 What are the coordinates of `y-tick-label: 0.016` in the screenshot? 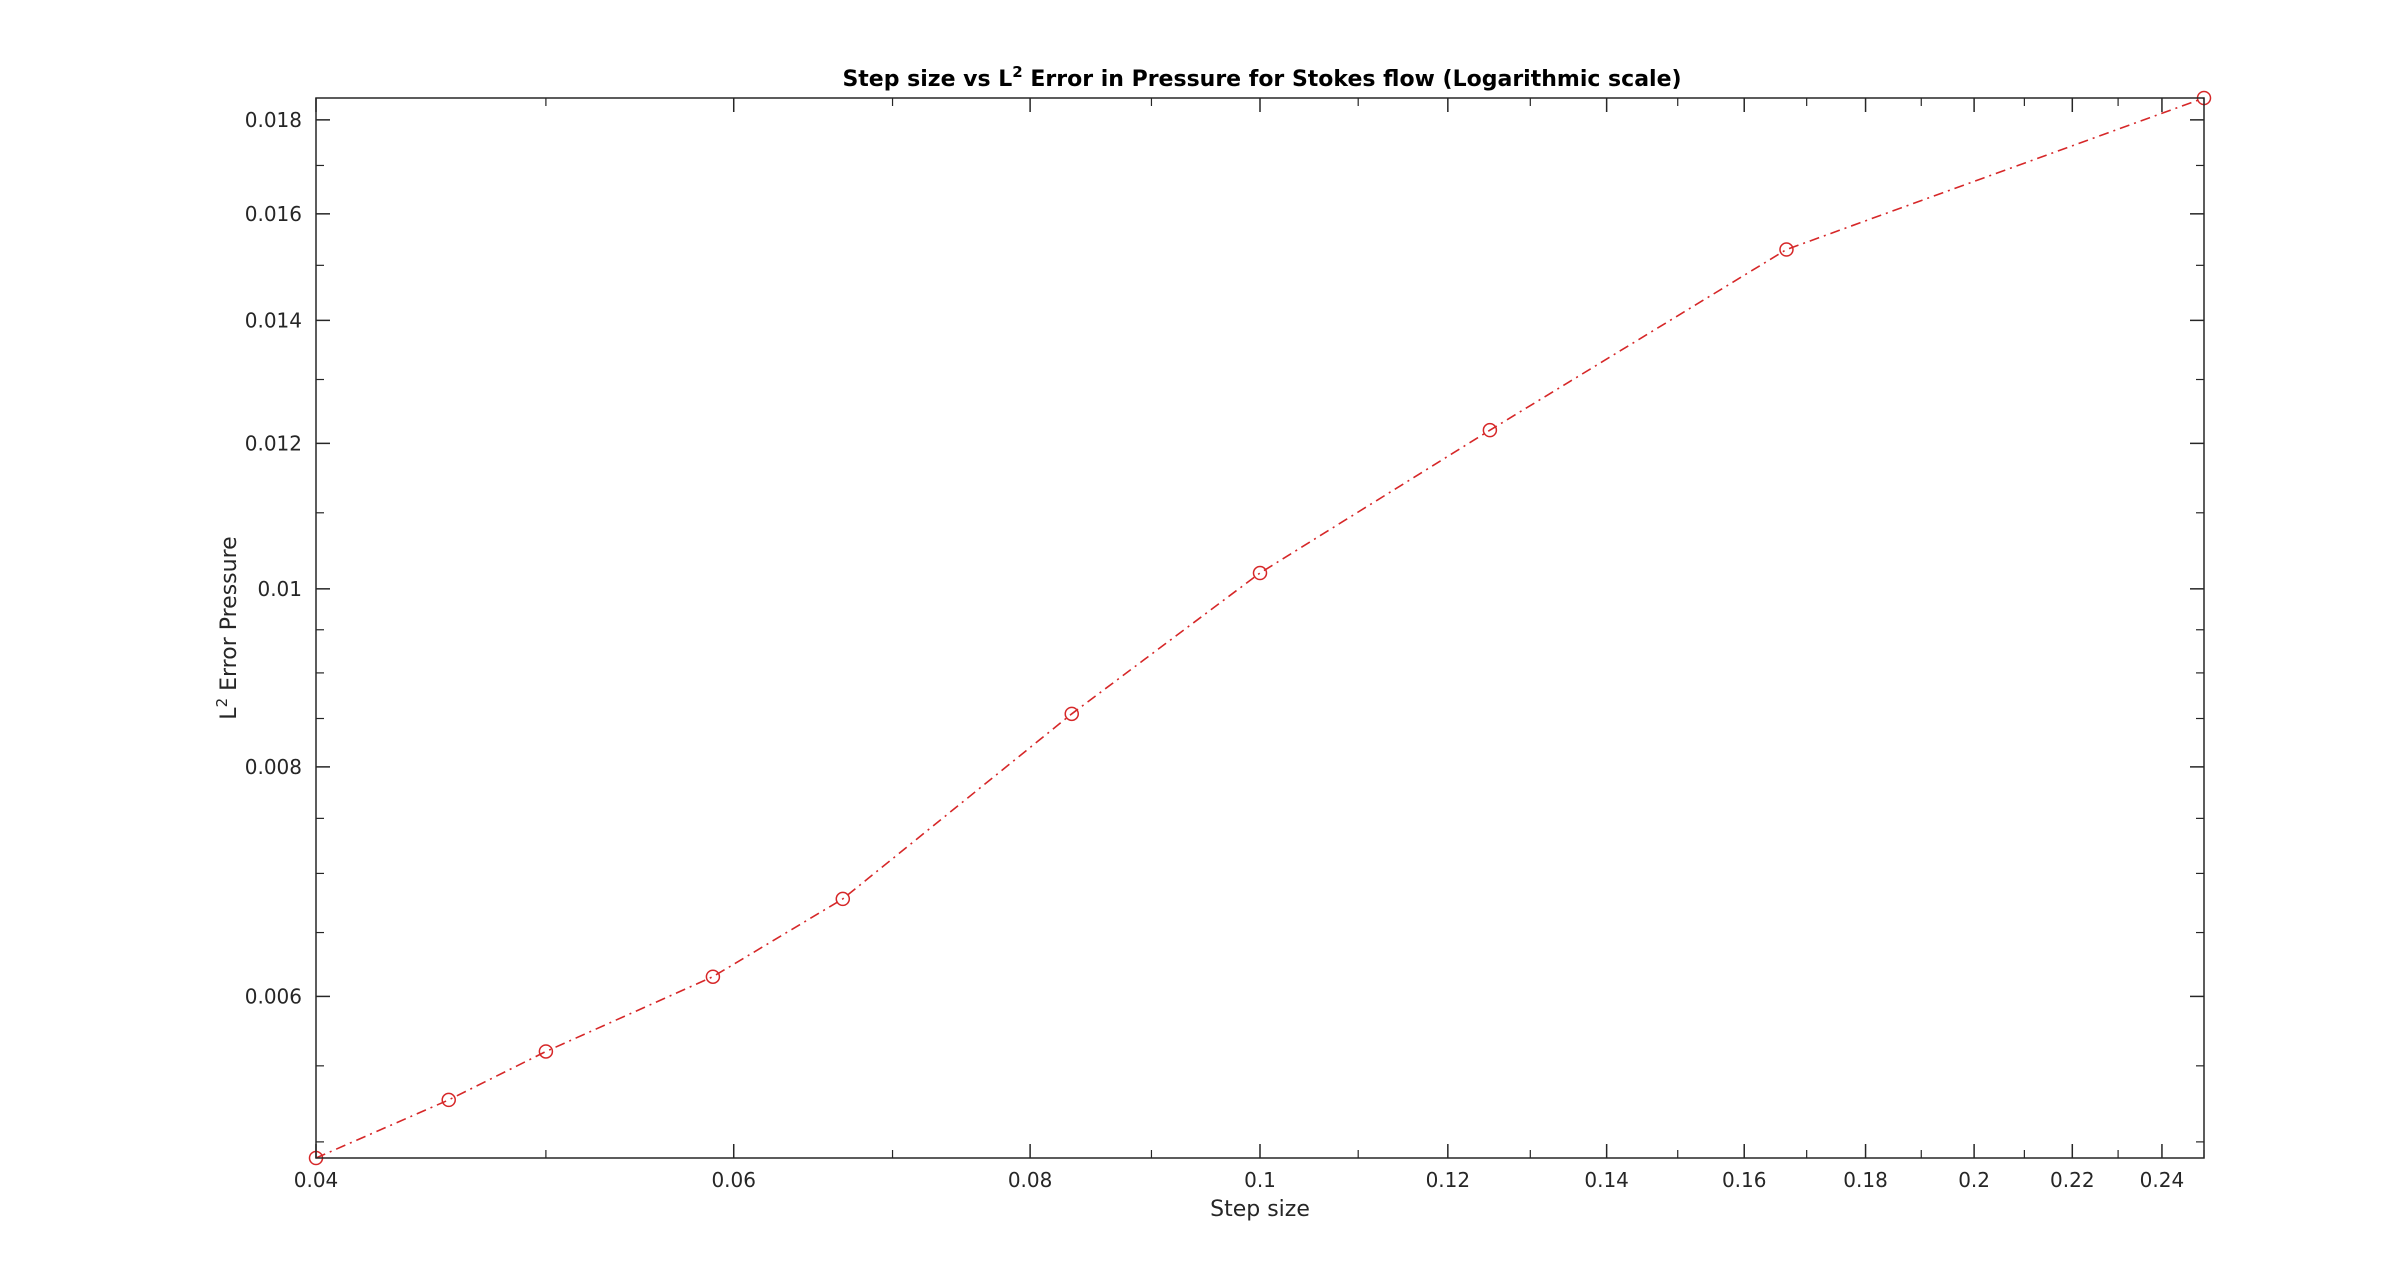 It's located at (273, 214).